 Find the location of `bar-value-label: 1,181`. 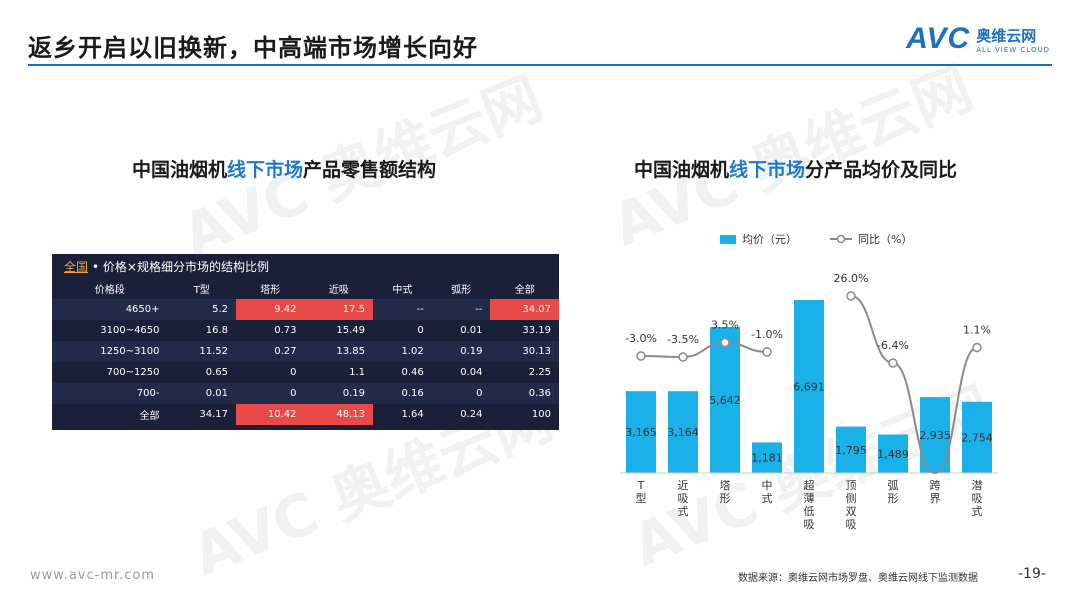

bar-value-label: 1,181 is located at coordinates (767, 458).